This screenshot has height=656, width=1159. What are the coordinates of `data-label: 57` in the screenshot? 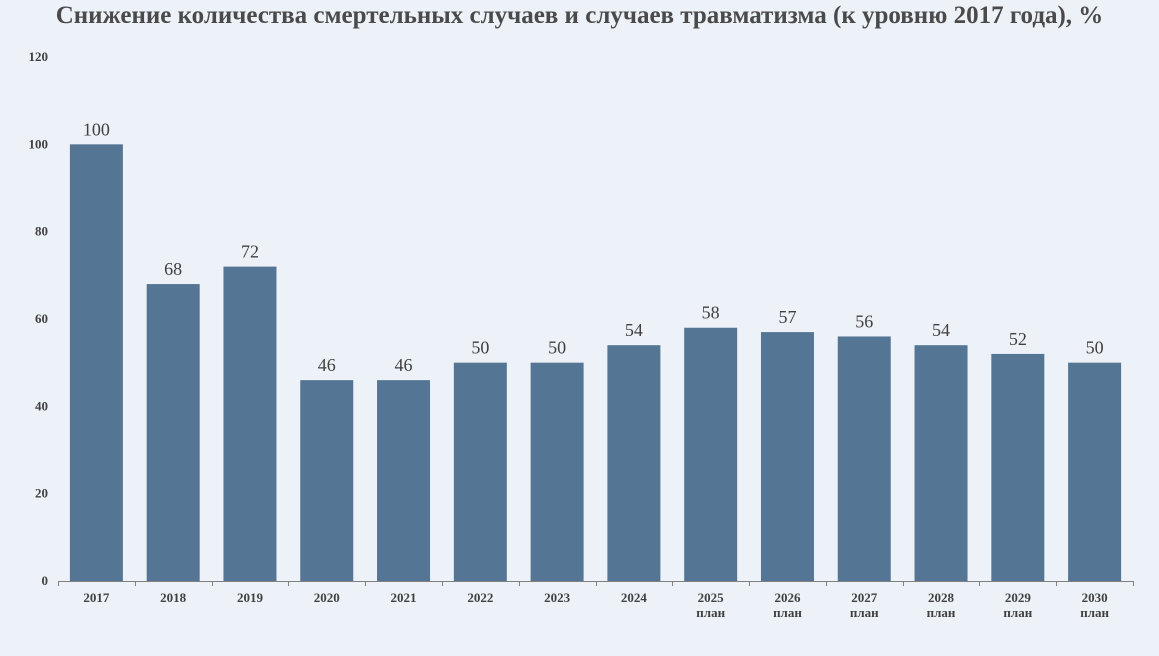 It's located at (787, 317).